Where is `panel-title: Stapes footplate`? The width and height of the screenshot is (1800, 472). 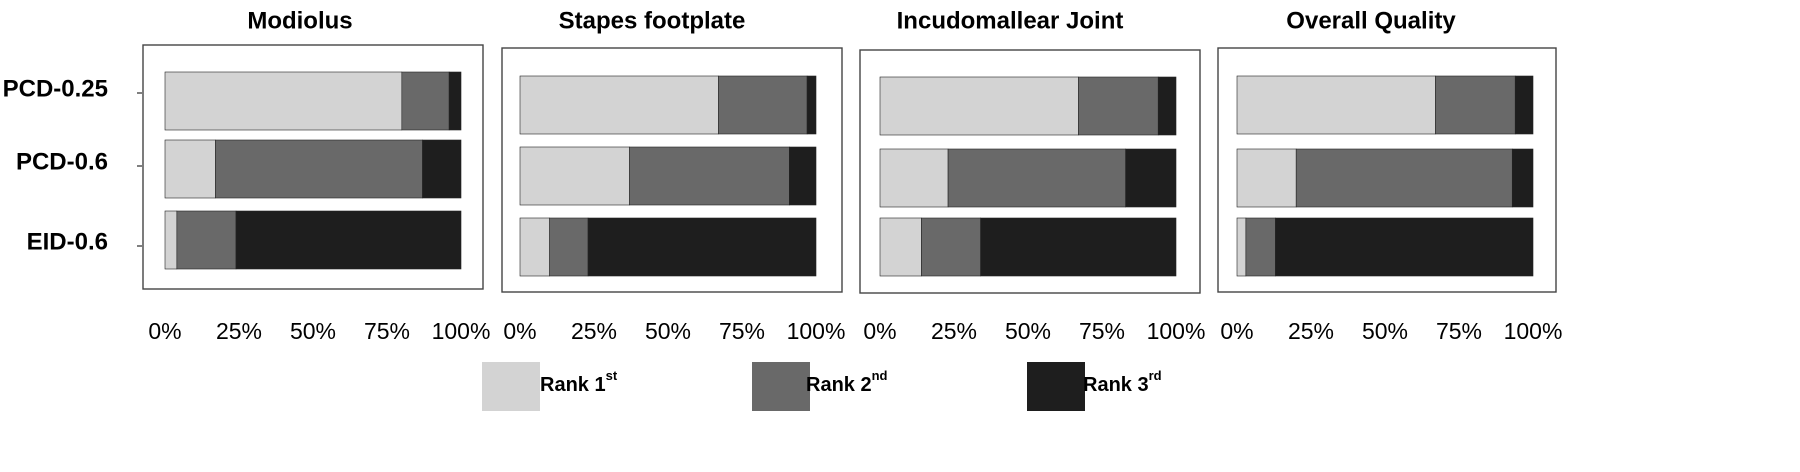 panel-title: Stapes footplate is located at coordinates (652, 20).